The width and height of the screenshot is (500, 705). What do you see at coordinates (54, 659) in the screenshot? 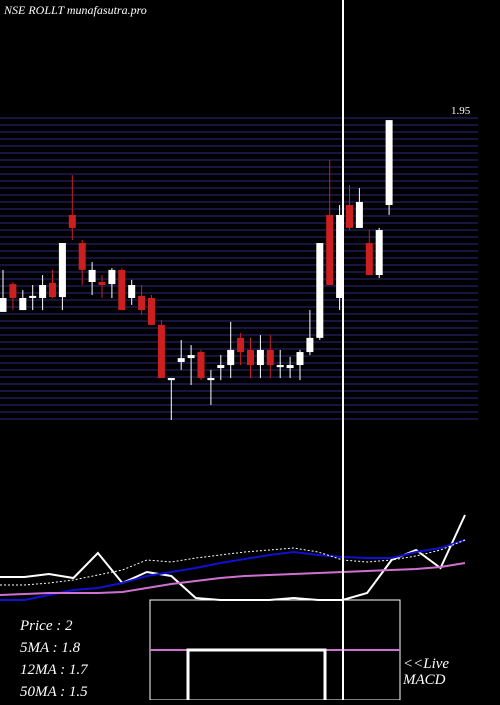
I see `stats: Price : 2 5MA : 1.8 12MA : 1.7 50MA : 1.5` at bounding box center [54, 659].